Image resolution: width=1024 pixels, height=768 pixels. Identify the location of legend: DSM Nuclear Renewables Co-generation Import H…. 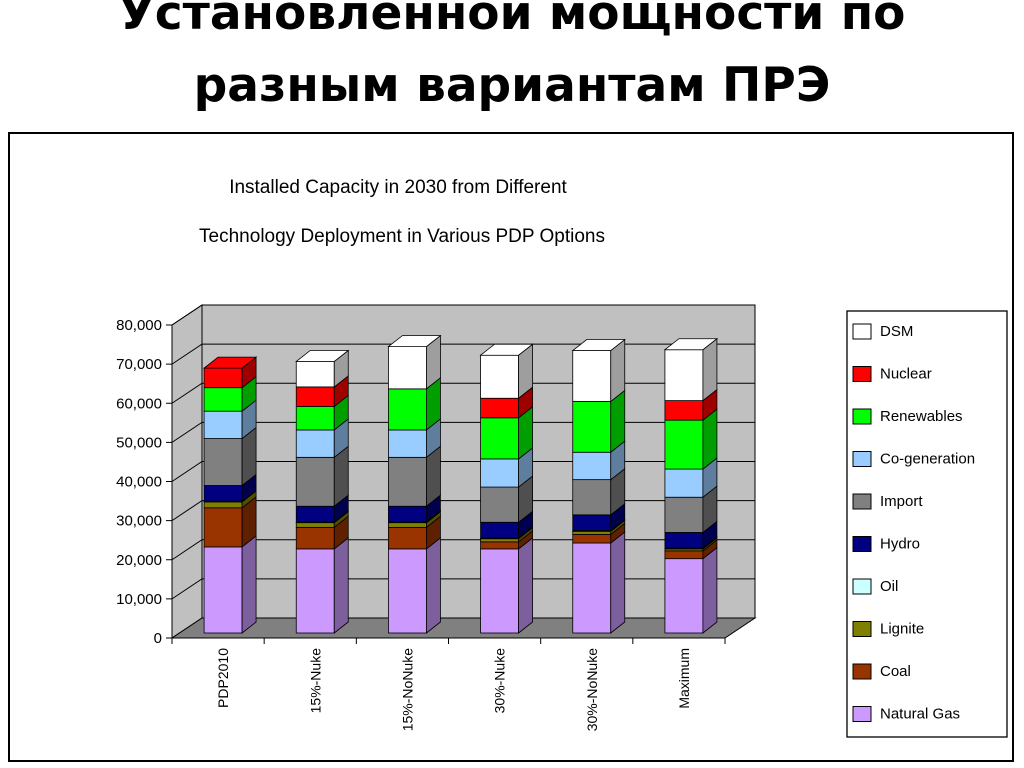
(913, 523).